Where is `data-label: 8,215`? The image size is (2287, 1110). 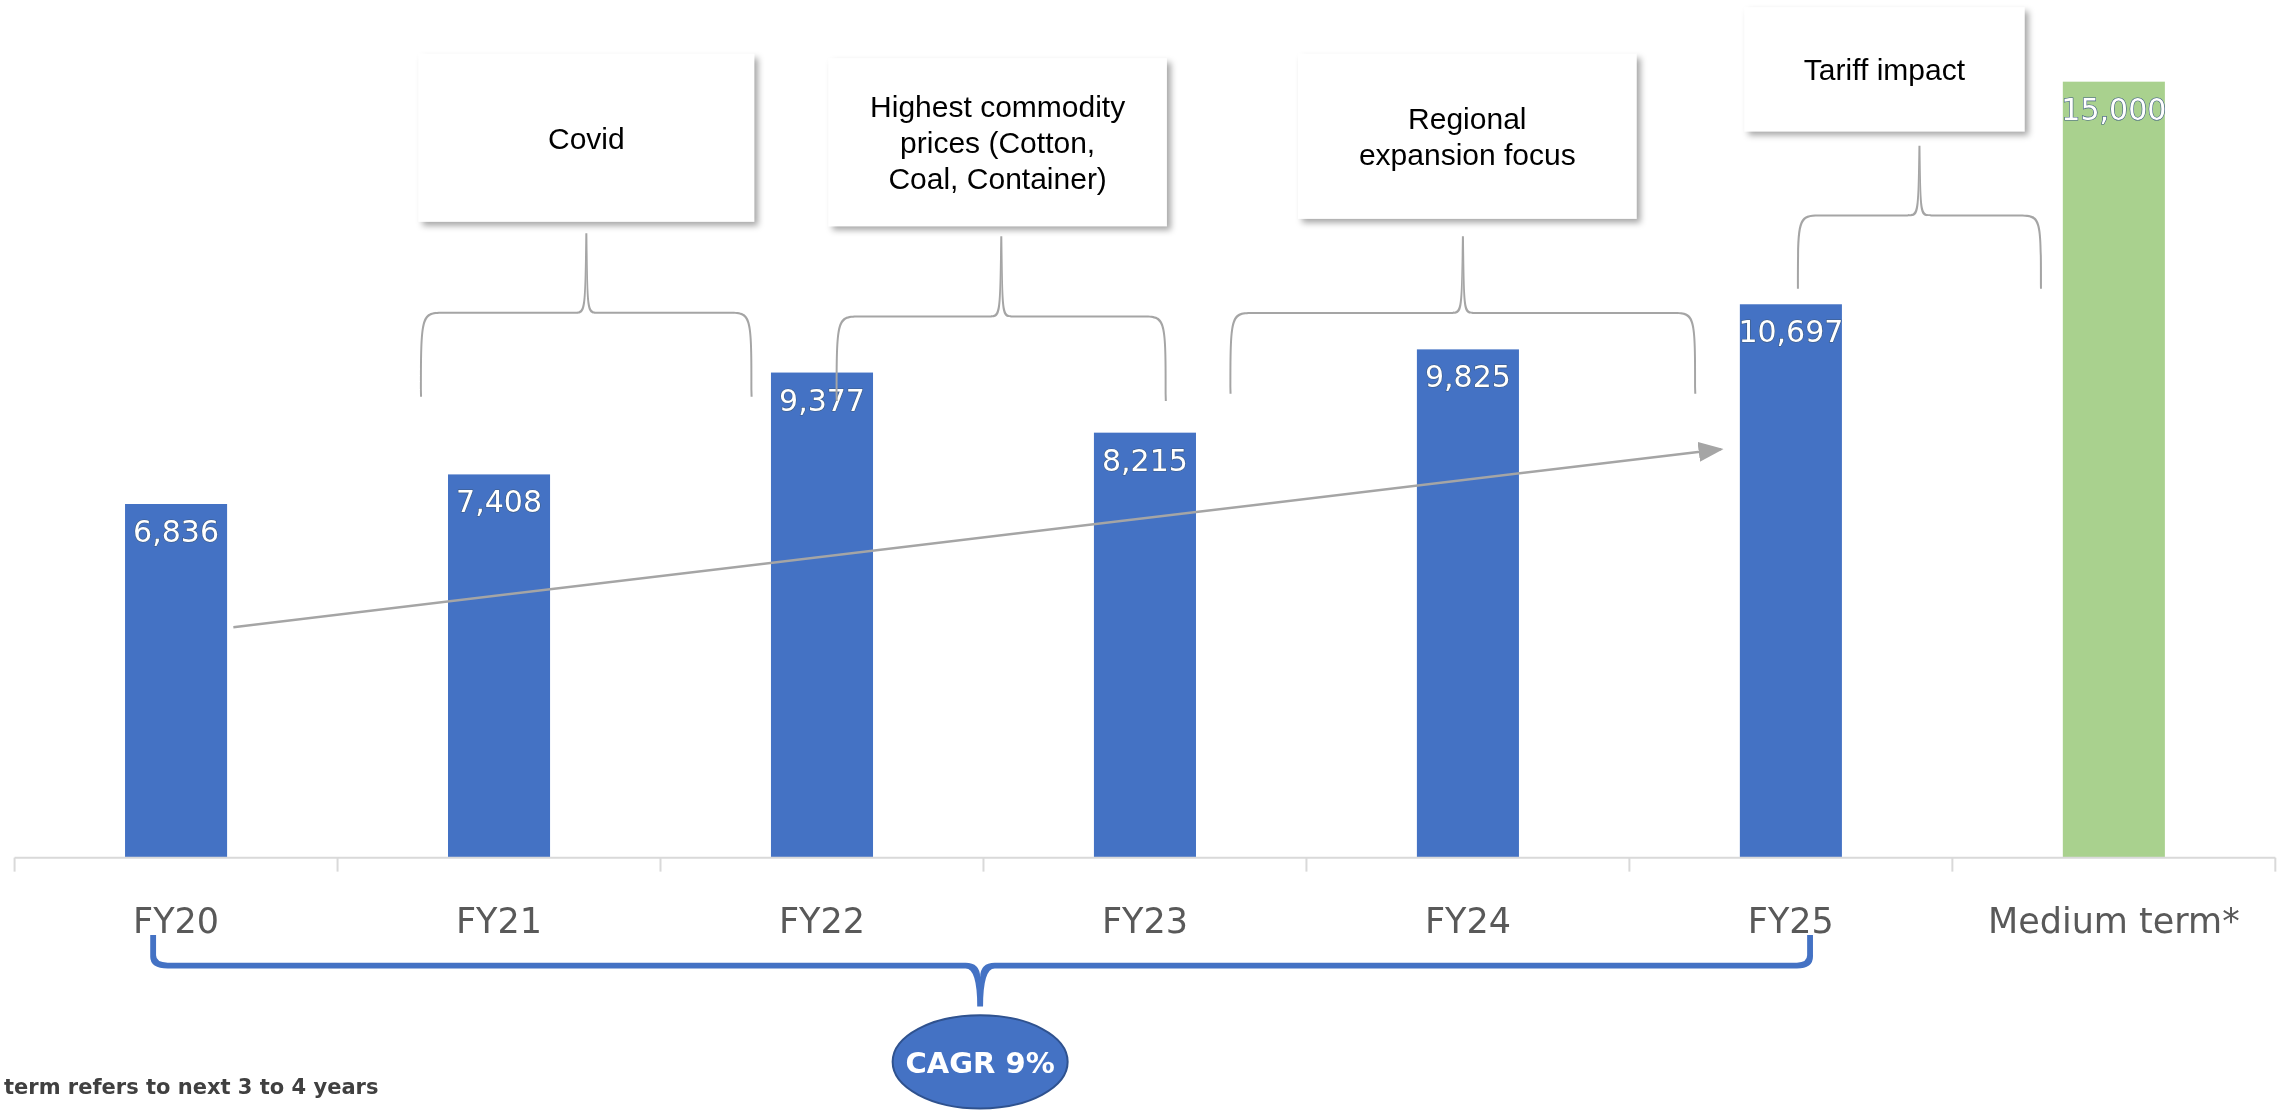
data-label: 8,215 is located at coordinates (1145, 460).